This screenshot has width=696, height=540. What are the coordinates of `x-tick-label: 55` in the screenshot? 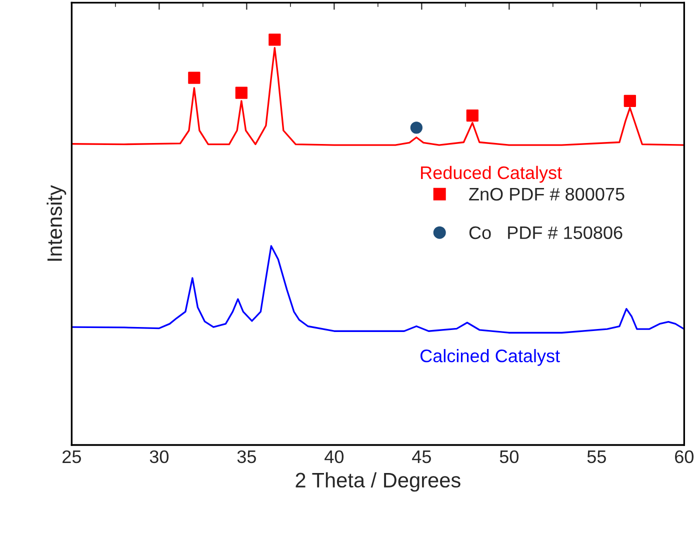 It's located at (596, 457).